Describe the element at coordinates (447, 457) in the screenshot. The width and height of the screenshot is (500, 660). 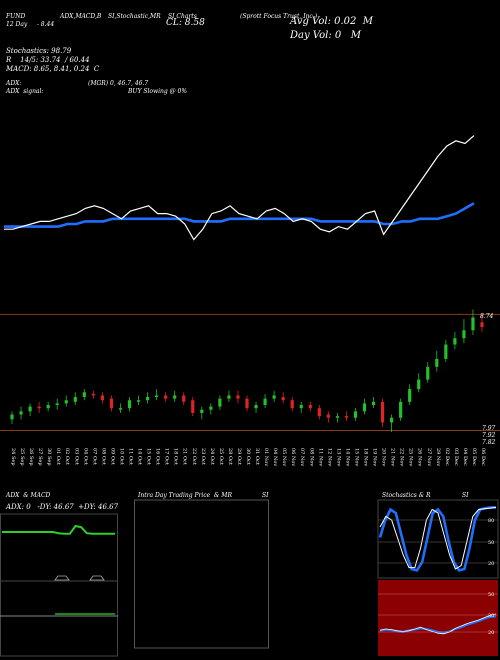
I see `date-tick-label: 02 Dec` at that location.